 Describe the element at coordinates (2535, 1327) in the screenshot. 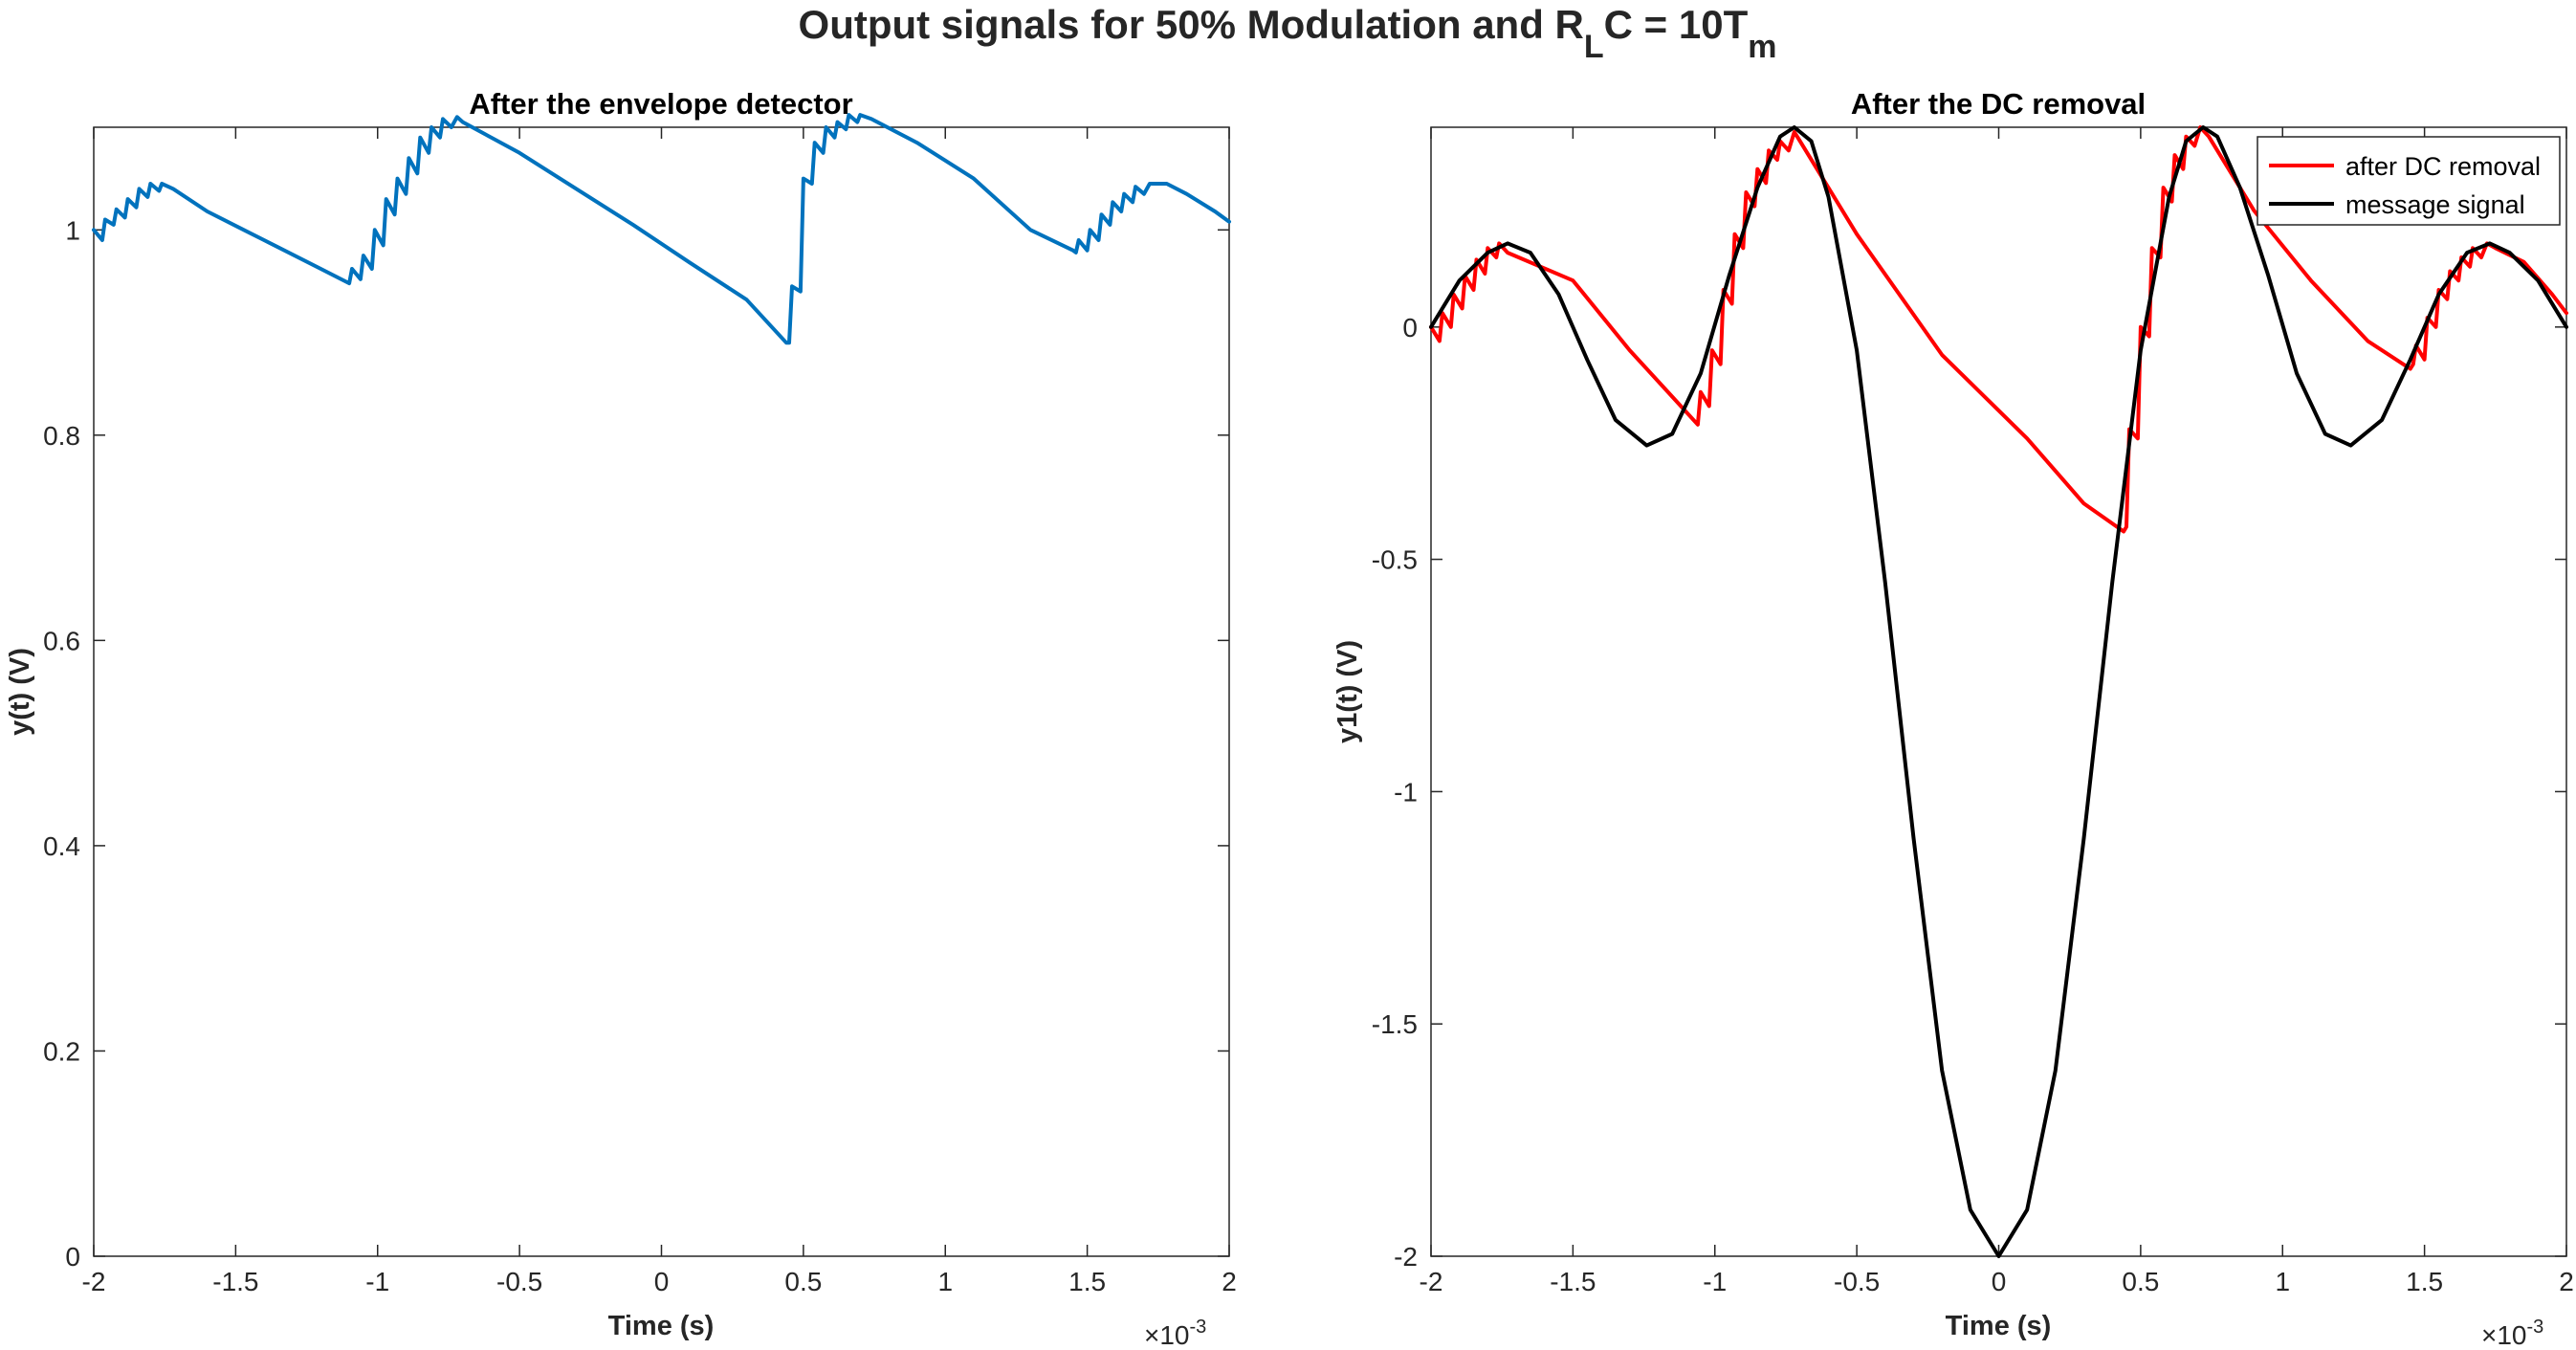

I see `right-x-exponent-power: -3` at that location.